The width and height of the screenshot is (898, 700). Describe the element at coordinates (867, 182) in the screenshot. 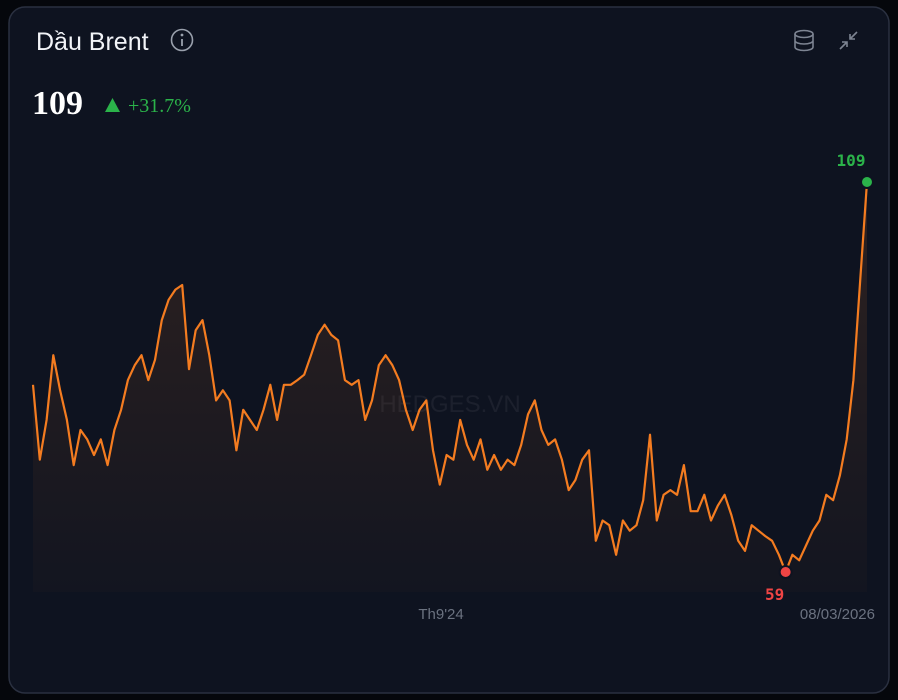

I see `max-point` at that location.